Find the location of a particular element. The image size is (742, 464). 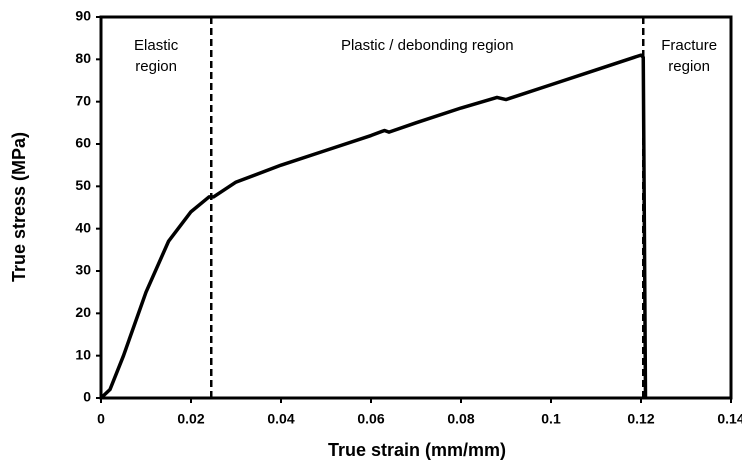

region-label: Elastic is located at coordinates (156, 45).